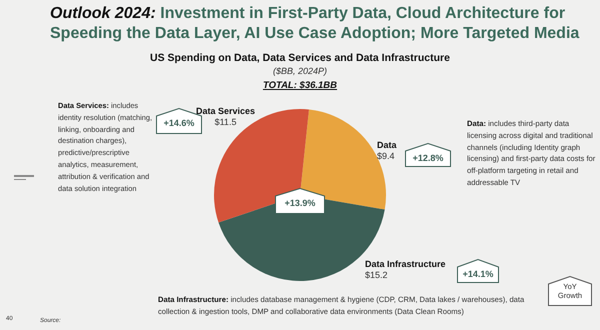  Describe the element at coordinates (478, 273) in the screenshot. I see `text: +14.1%` at that location.